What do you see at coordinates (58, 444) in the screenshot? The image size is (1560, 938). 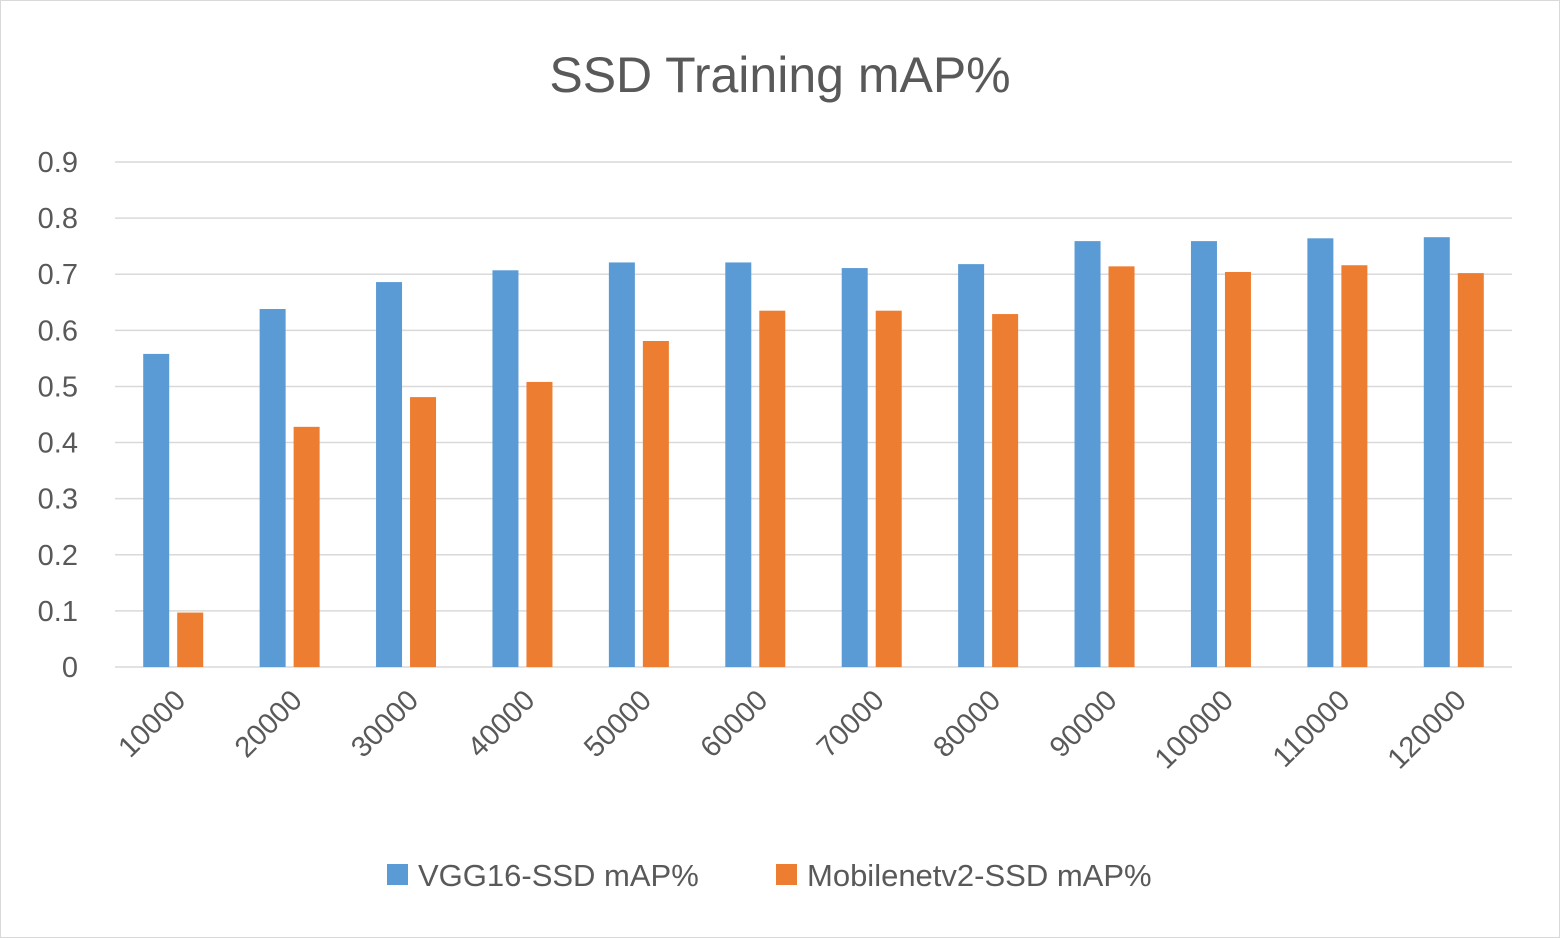 I see `y-tick-label: 0.4` at bounding box center [58, 444].